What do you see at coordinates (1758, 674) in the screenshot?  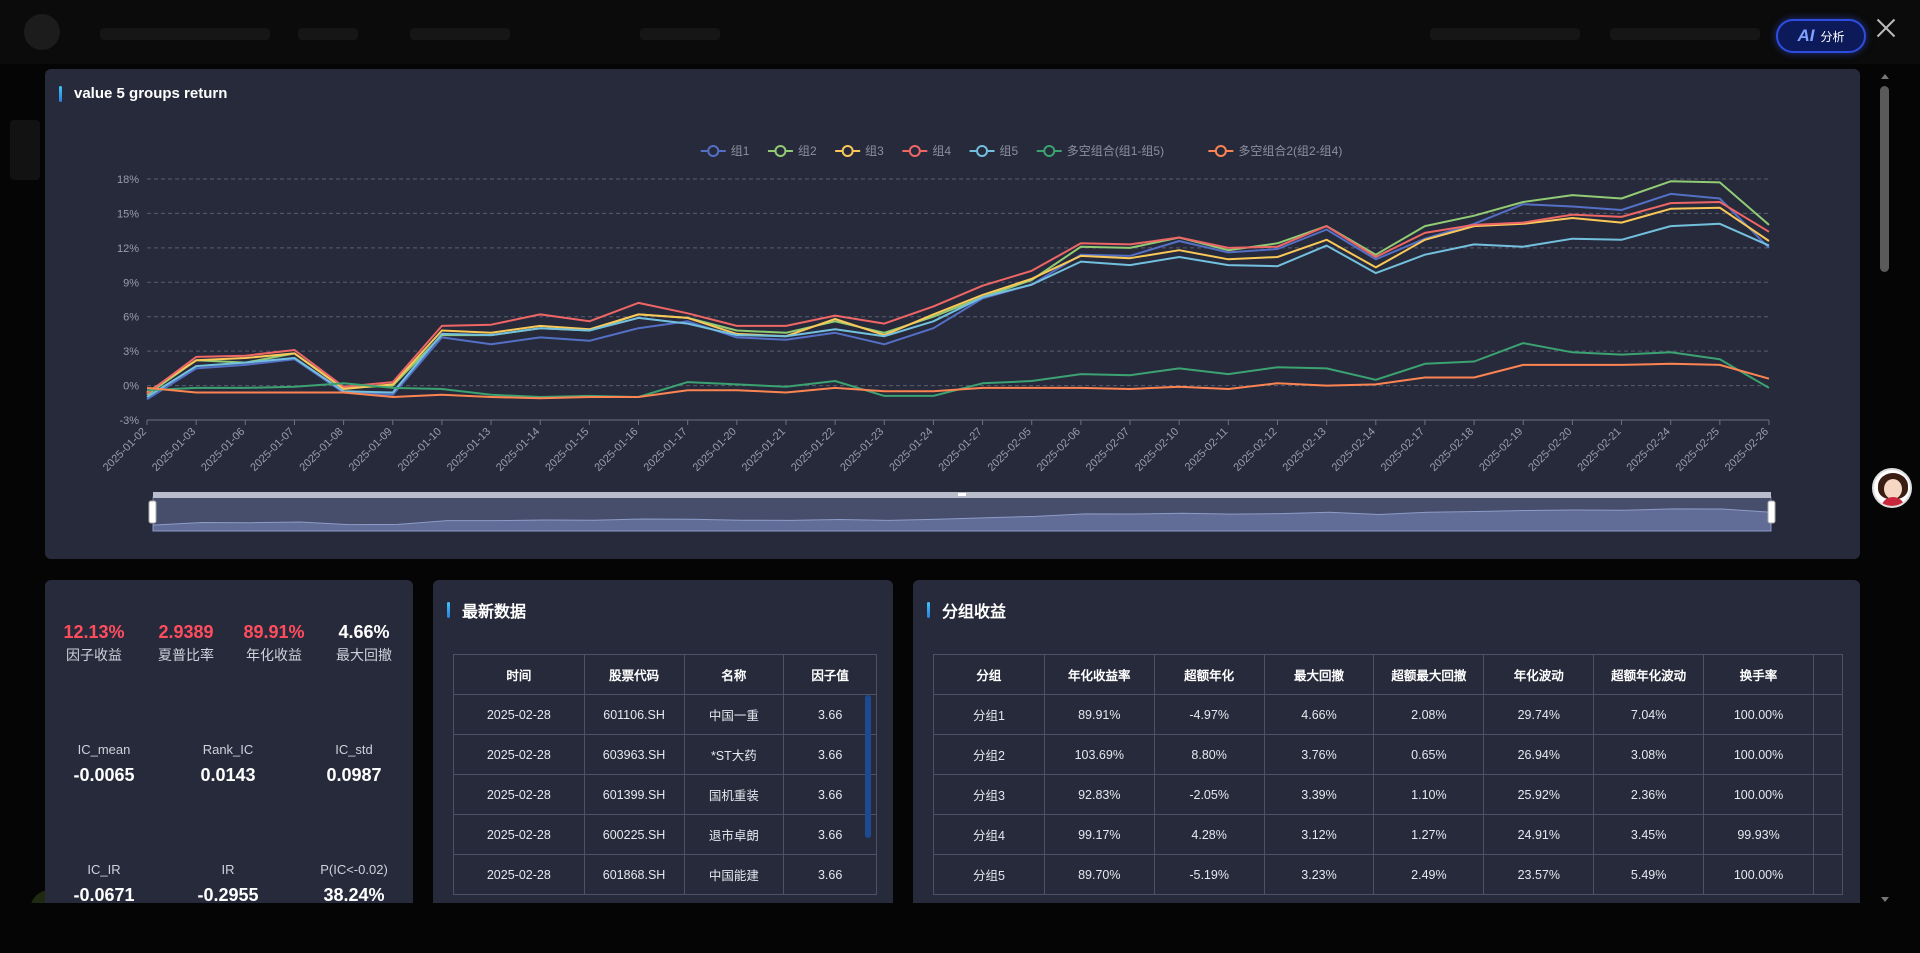 I see `column-header: 换手率` at bounding box center [1758, 674].